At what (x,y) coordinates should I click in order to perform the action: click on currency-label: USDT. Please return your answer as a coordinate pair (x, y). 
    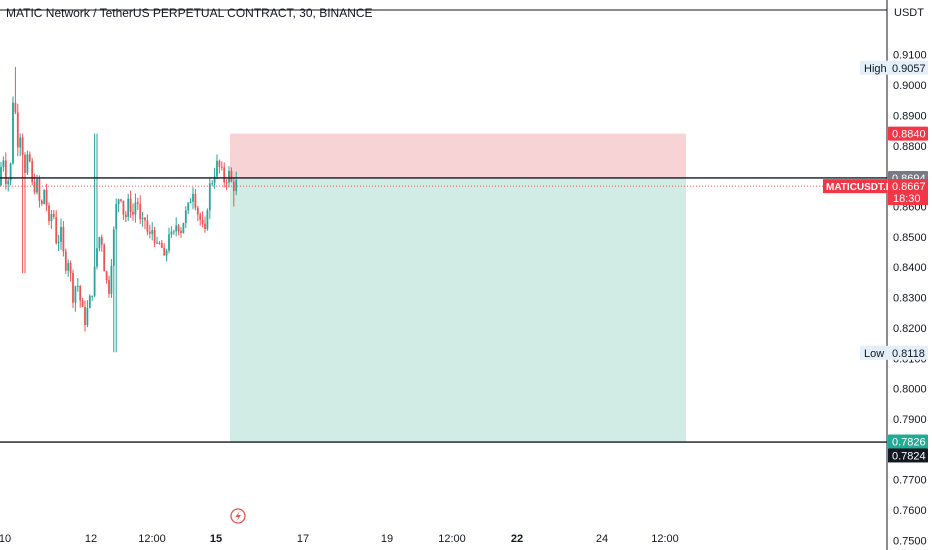
    Looking at the image, I should click on (909, 13).